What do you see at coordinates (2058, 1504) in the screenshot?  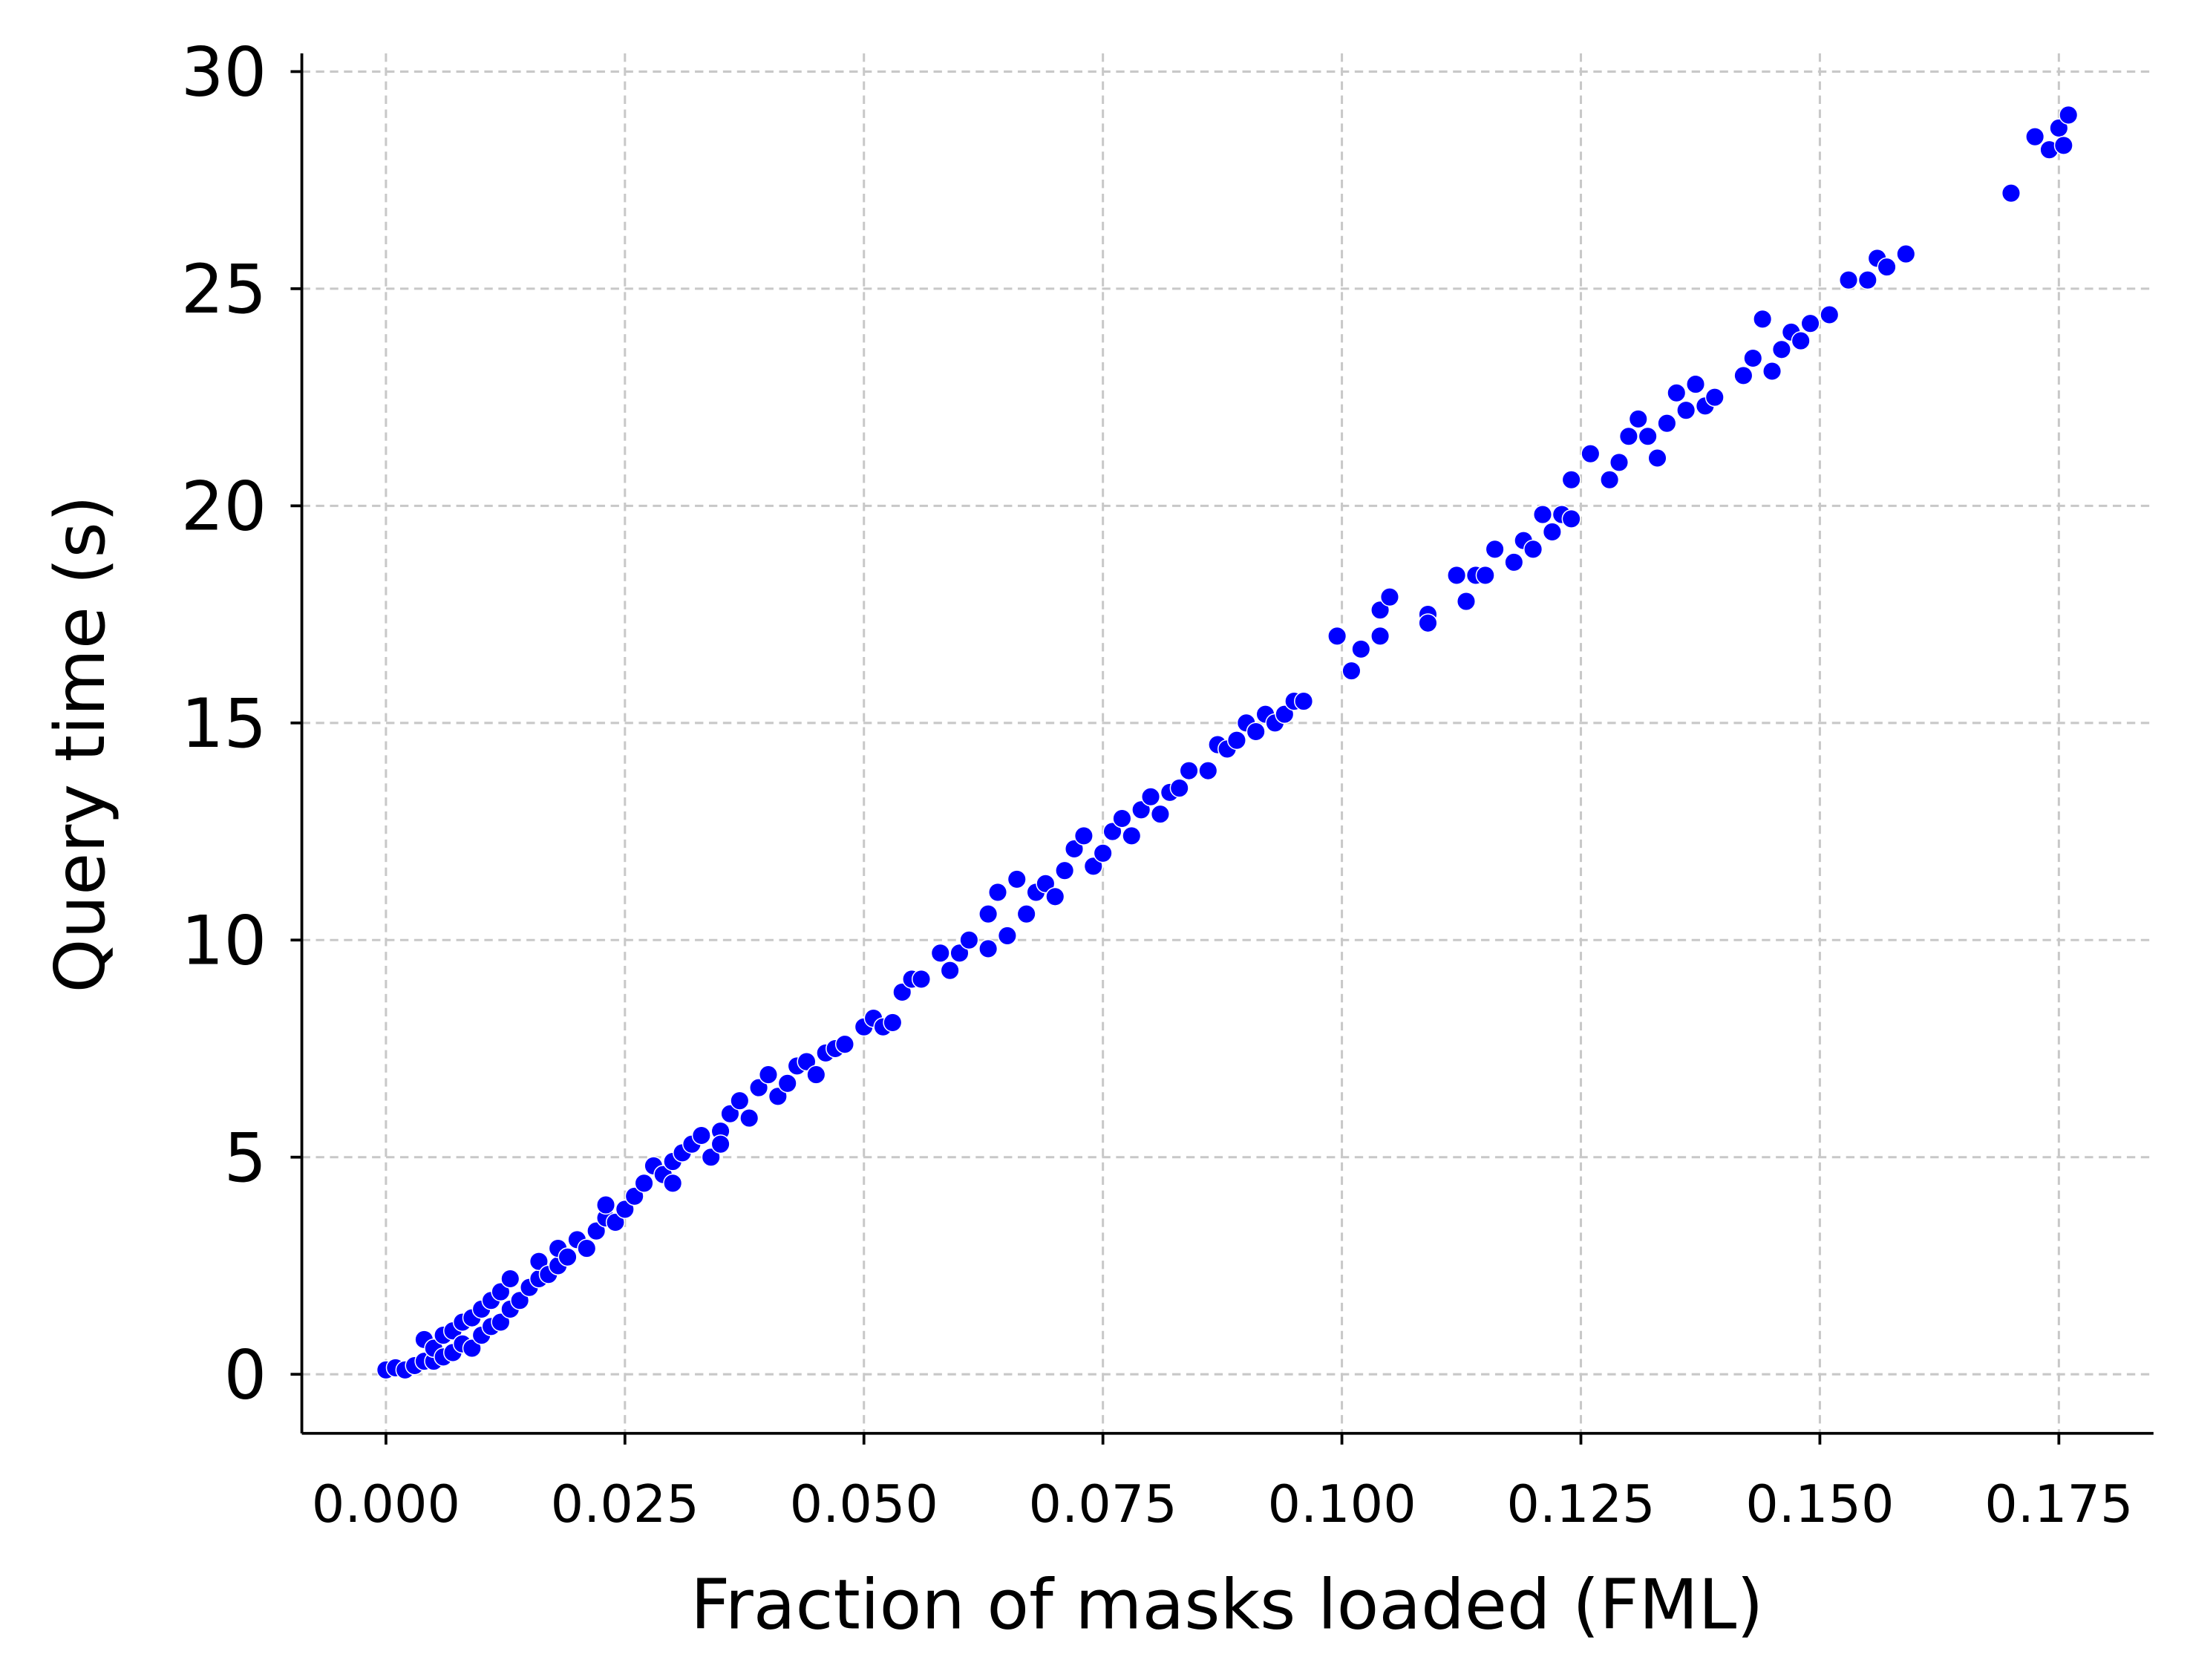 I see `x-tick-label: 0.175` at bounding box center [2058, 1504].